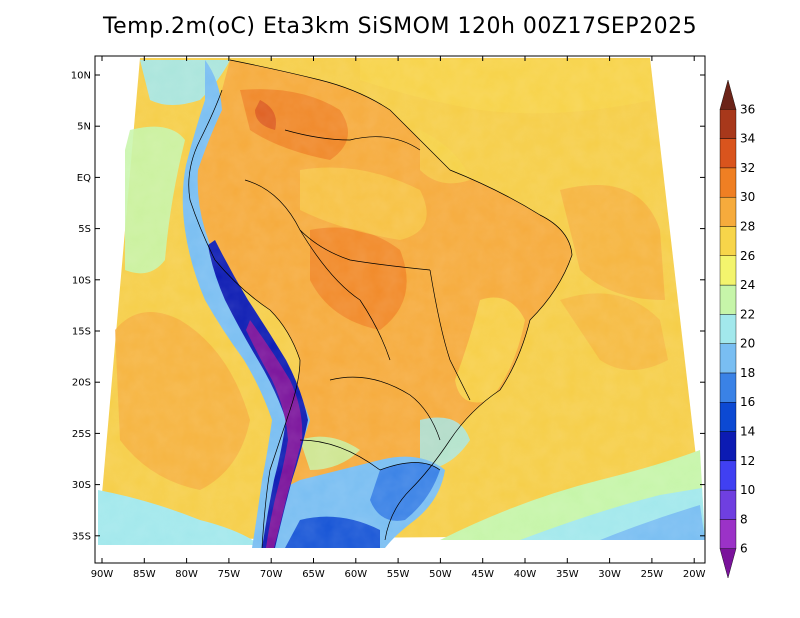 The image size is (800, 618). Describe the element at coordinates (747, 139) in the screenshot. I see `colorbar-label: 34` at that location.